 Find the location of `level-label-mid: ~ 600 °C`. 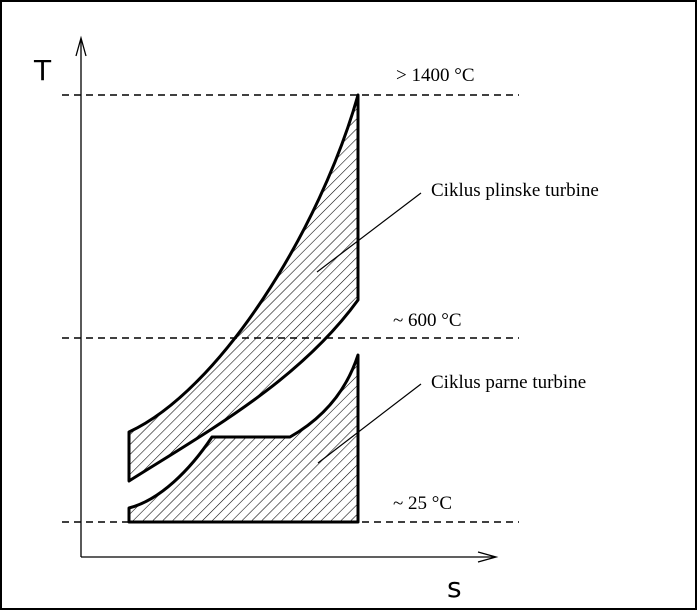

level-label-mid: ~ 600 °C is located at coordinates (427, 320).